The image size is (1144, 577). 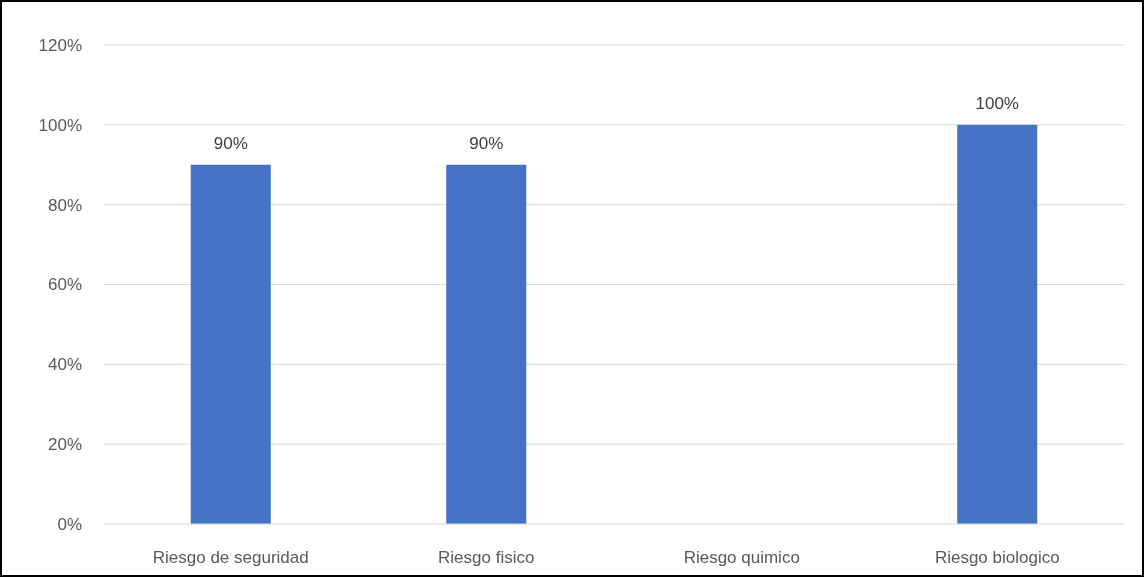 What do you see at coordinates (69, 524) in the screenshot?
I see `y-tick-label: 0%` at bounding box center [69, 524].